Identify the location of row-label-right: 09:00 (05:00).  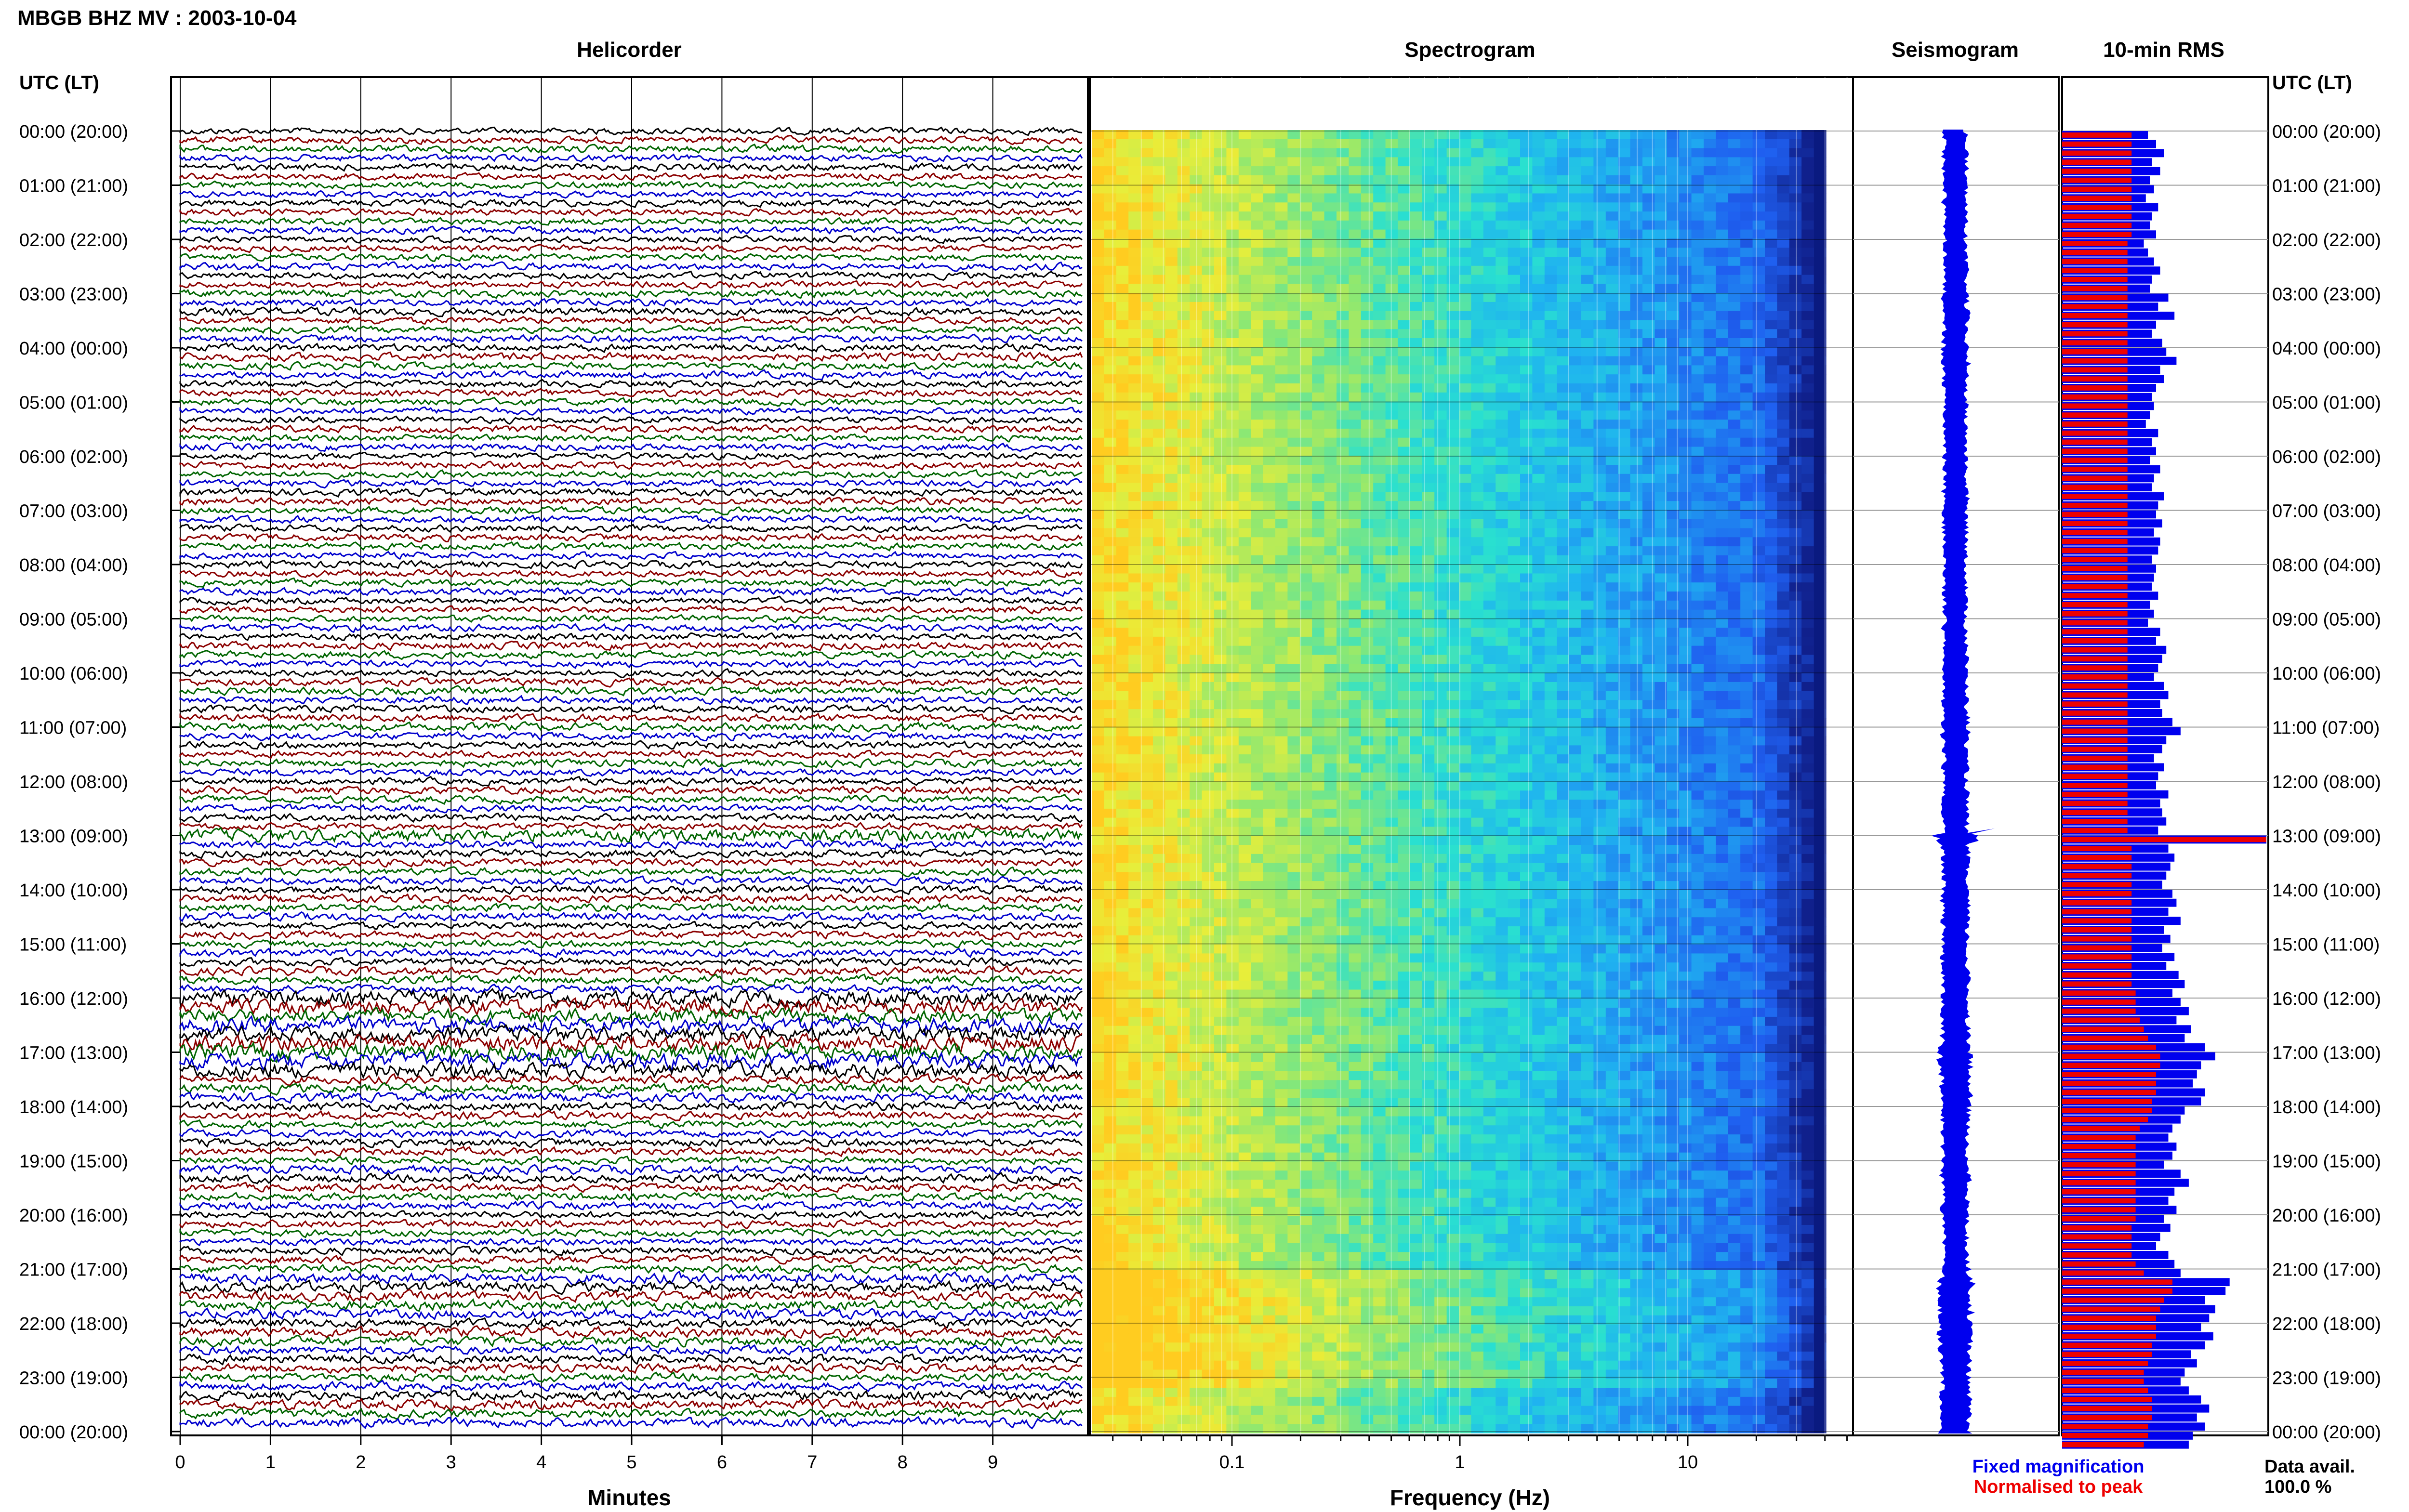
(2326, 620).